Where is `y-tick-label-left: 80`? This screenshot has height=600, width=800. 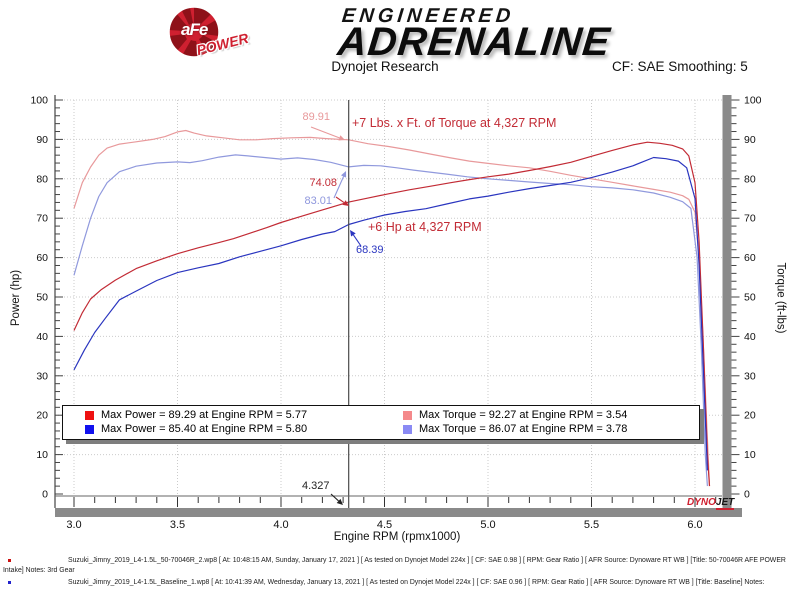 y-tick-label-left: 80 is located at coordinates (42, 179).